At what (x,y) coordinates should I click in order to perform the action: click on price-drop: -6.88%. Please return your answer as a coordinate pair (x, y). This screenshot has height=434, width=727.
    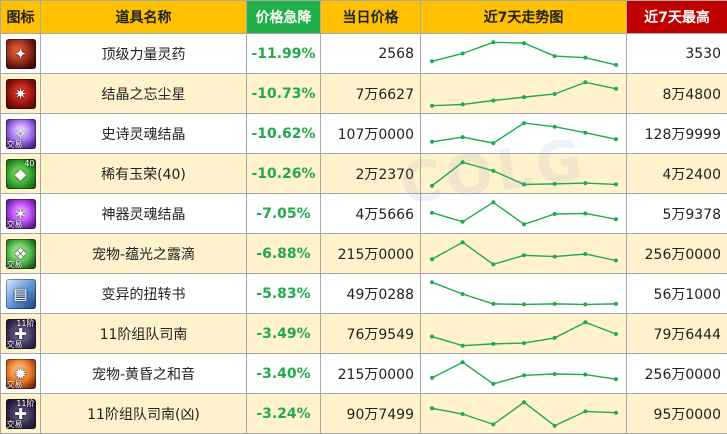
    Looking at the image, I should click on (283, 253).